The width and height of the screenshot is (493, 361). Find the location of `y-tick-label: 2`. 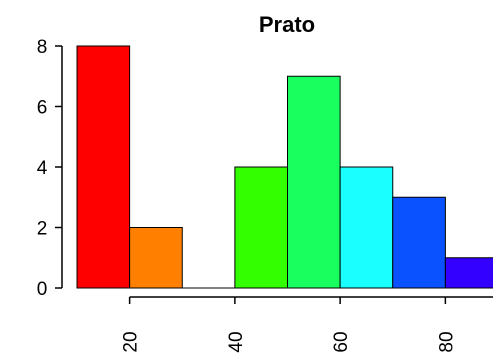

y-tick-label: 2 is located at coordinates (42, 229).